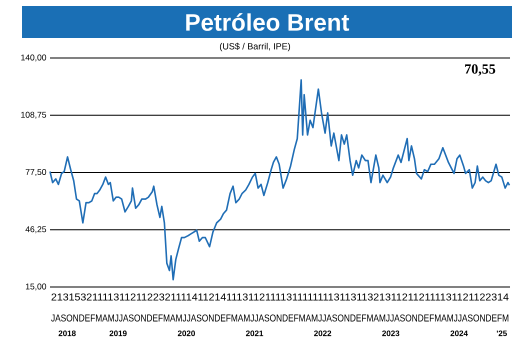 The width and height of the screenshot is (520, 360). What do you see at coordinates (36, 172) in the screenshot?
I see `y-tick-label: 77,50` at bounding box center [36, 172].